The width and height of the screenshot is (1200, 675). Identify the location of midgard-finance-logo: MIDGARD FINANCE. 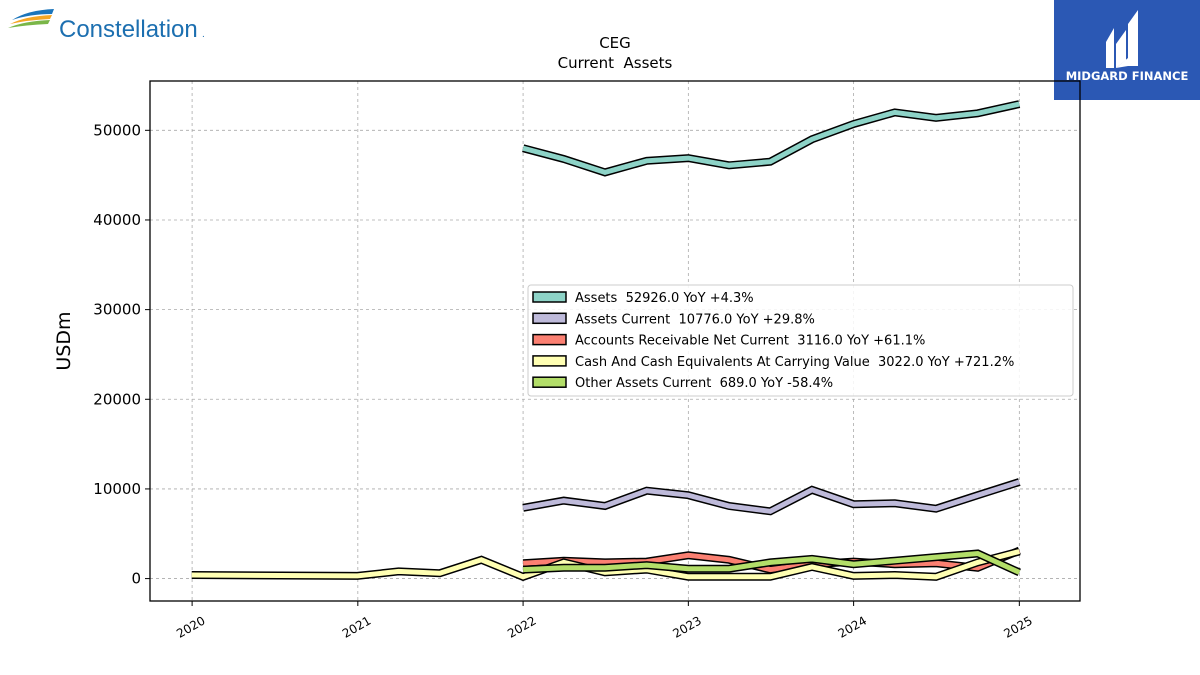
(1127, 50).